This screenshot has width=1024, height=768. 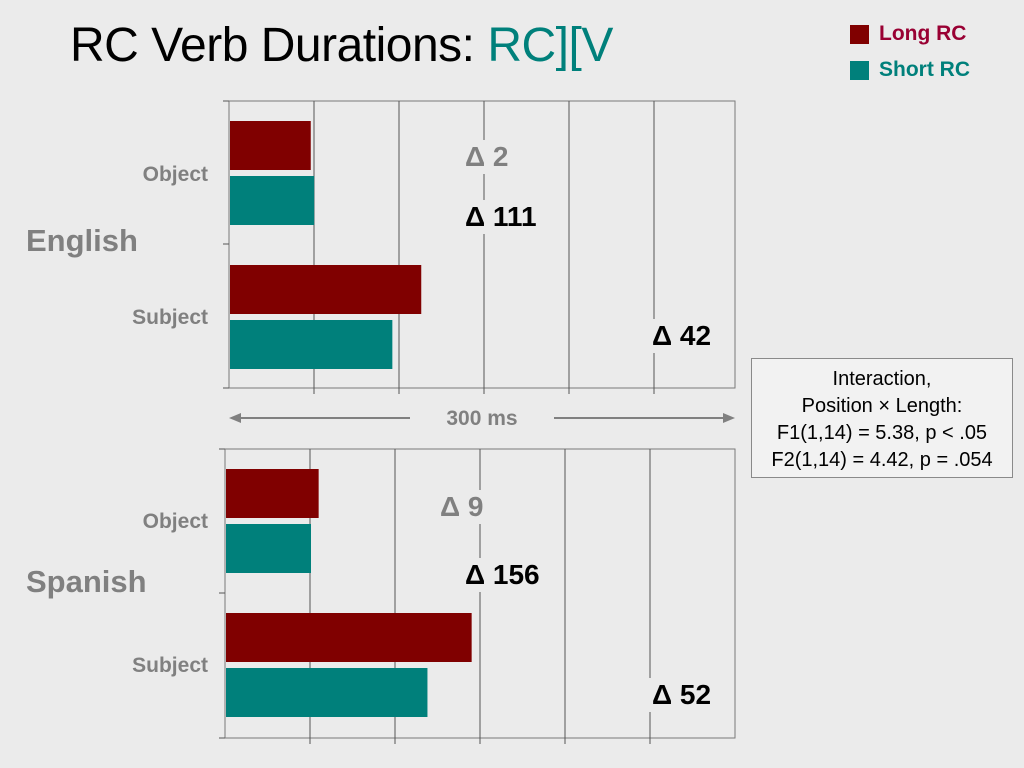 What do you see at coordinates (279, 45) in the screenshot?
I see `title-main: RC Verb Durations:` at bounding box center [279, 45].